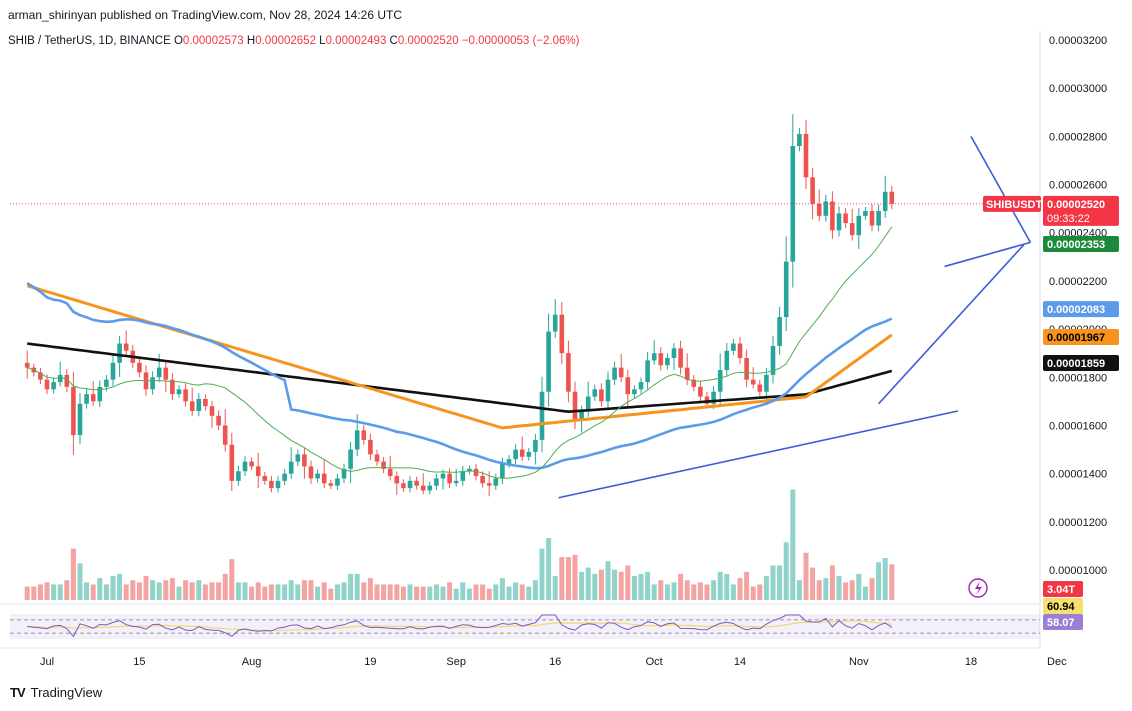 This screenshot has width=1132, height=711. Describe the element at coordinates (89, 41) in the screenshot. I see `symbol-label: SHIB / TetherUS, 1D, BINANCE` at that location.